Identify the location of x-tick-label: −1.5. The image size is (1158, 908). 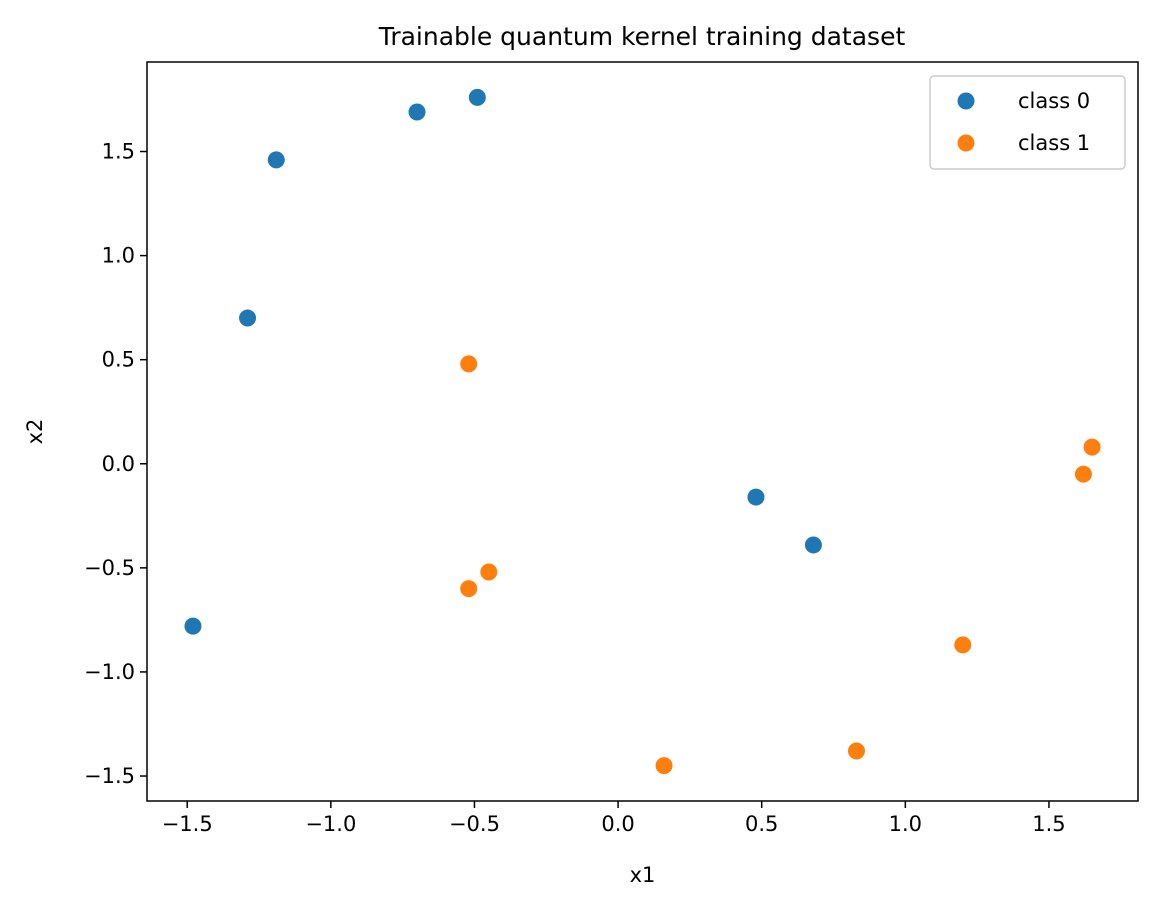
(187, 824).